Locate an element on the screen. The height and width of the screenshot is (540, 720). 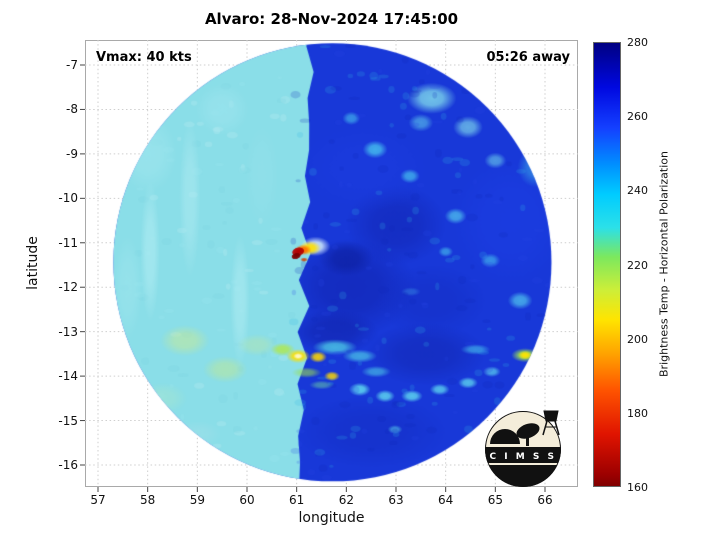
logo-lower-band is located at coordinates (523, 476).